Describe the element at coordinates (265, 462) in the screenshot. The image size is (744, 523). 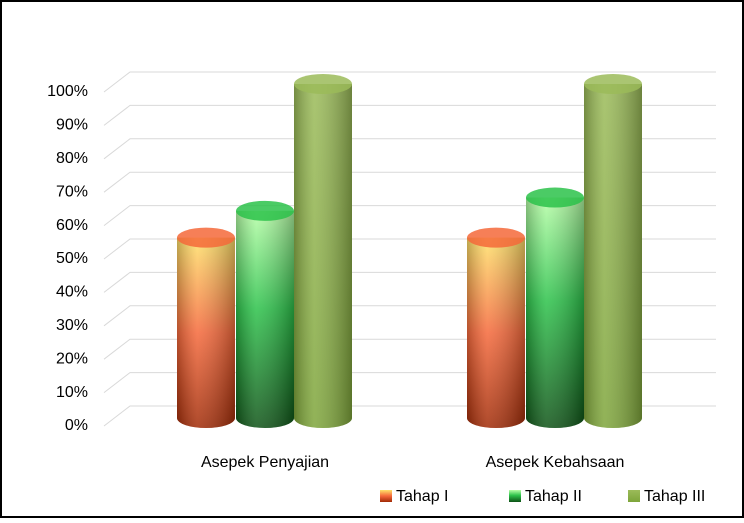
I see `x-tick-label: Asepek Penyajian` at that location.